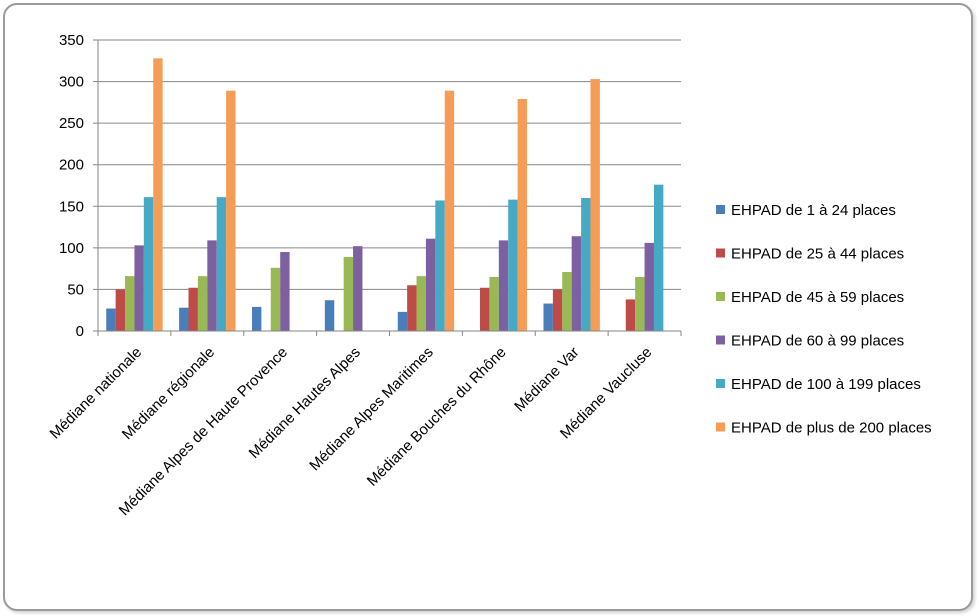 Image resolution: width=979 pixels, height=616 pixels. I want to click on y-tick-label: 200, so click(71, 165).